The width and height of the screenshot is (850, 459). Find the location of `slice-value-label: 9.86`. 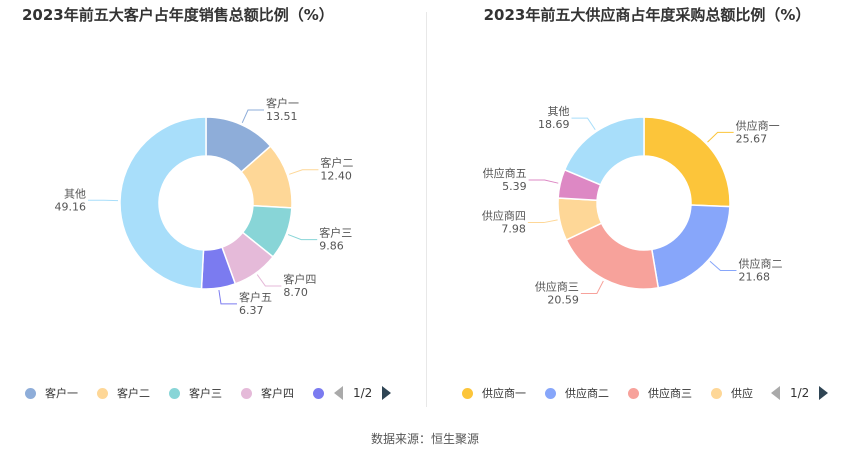

slice-value-label: 9.86 is located at coordinates (331, 246).